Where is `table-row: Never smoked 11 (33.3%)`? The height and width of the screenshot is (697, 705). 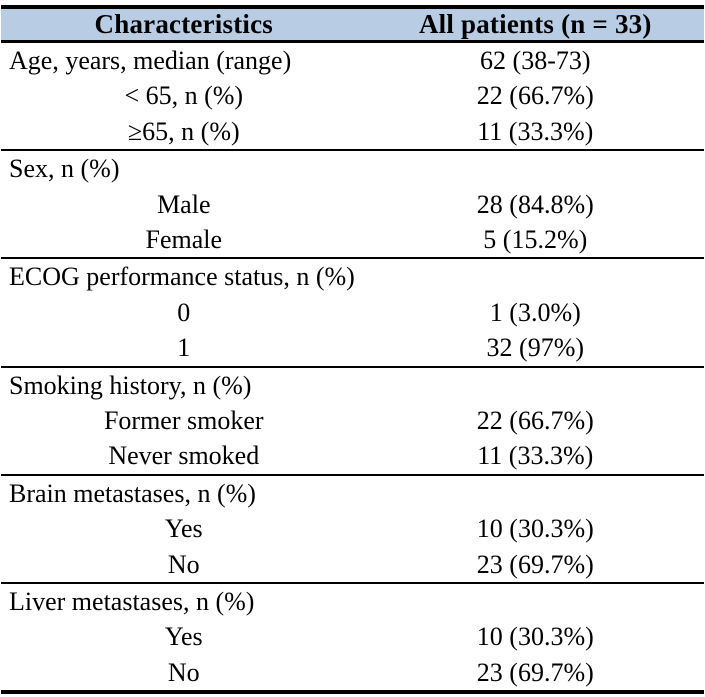
table-row: Never smoked 11 (33.3%) is located at coordinates (352, 456).